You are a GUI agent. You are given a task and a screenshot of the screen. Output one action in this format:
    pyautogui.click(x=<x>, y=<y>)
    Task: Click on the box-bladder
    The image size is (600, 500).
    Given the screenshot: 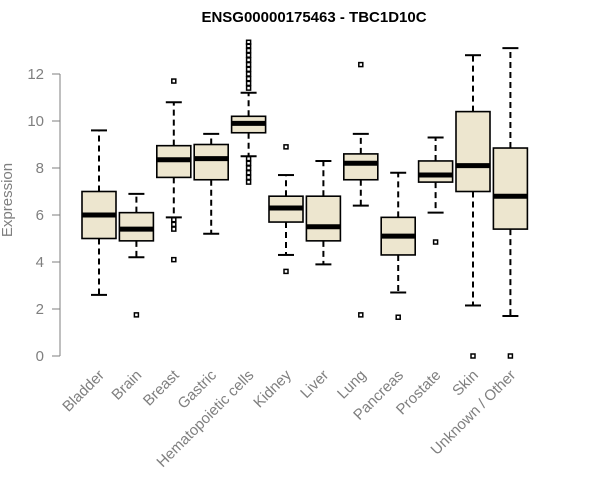 What is the action you would take?
    pyautogui.click(x=99, y=212)
    